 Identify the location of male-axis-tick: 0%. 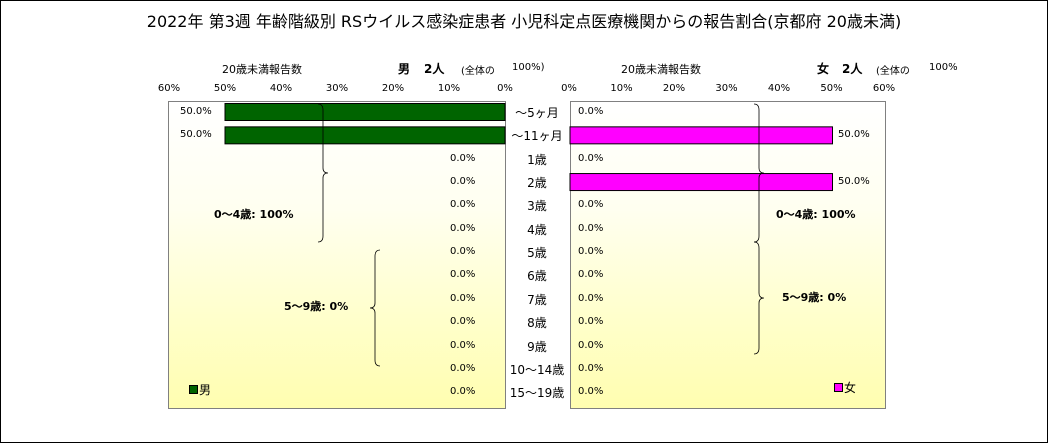
(505, 88).